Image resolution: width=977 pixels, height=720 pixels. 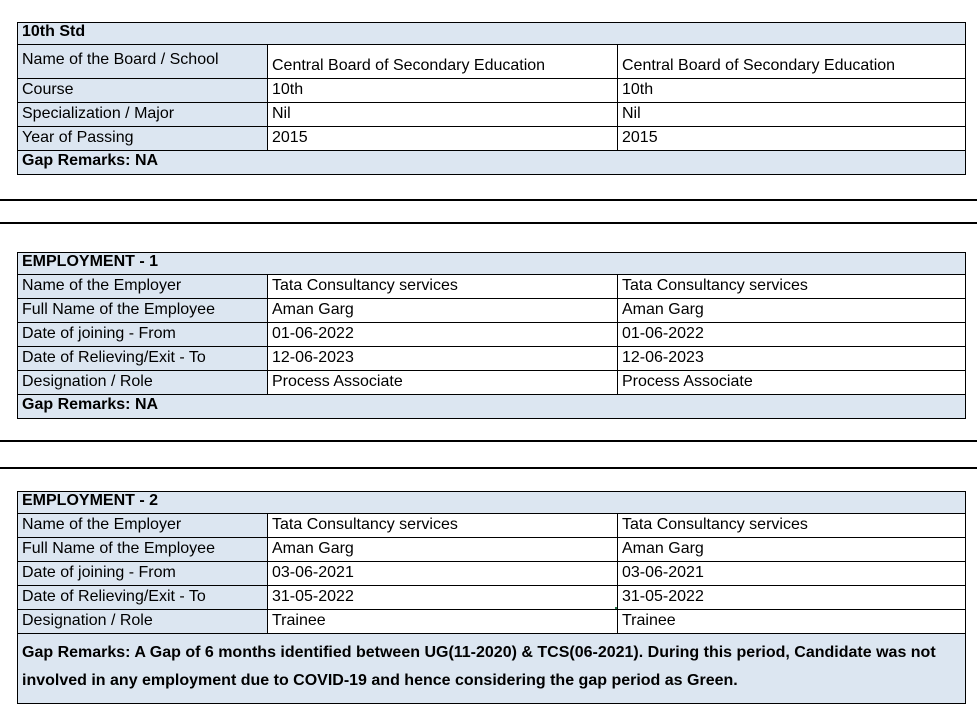 I want to click on section-header-cell: EMPLOYMENT - 1, so click(x=491, y=263).